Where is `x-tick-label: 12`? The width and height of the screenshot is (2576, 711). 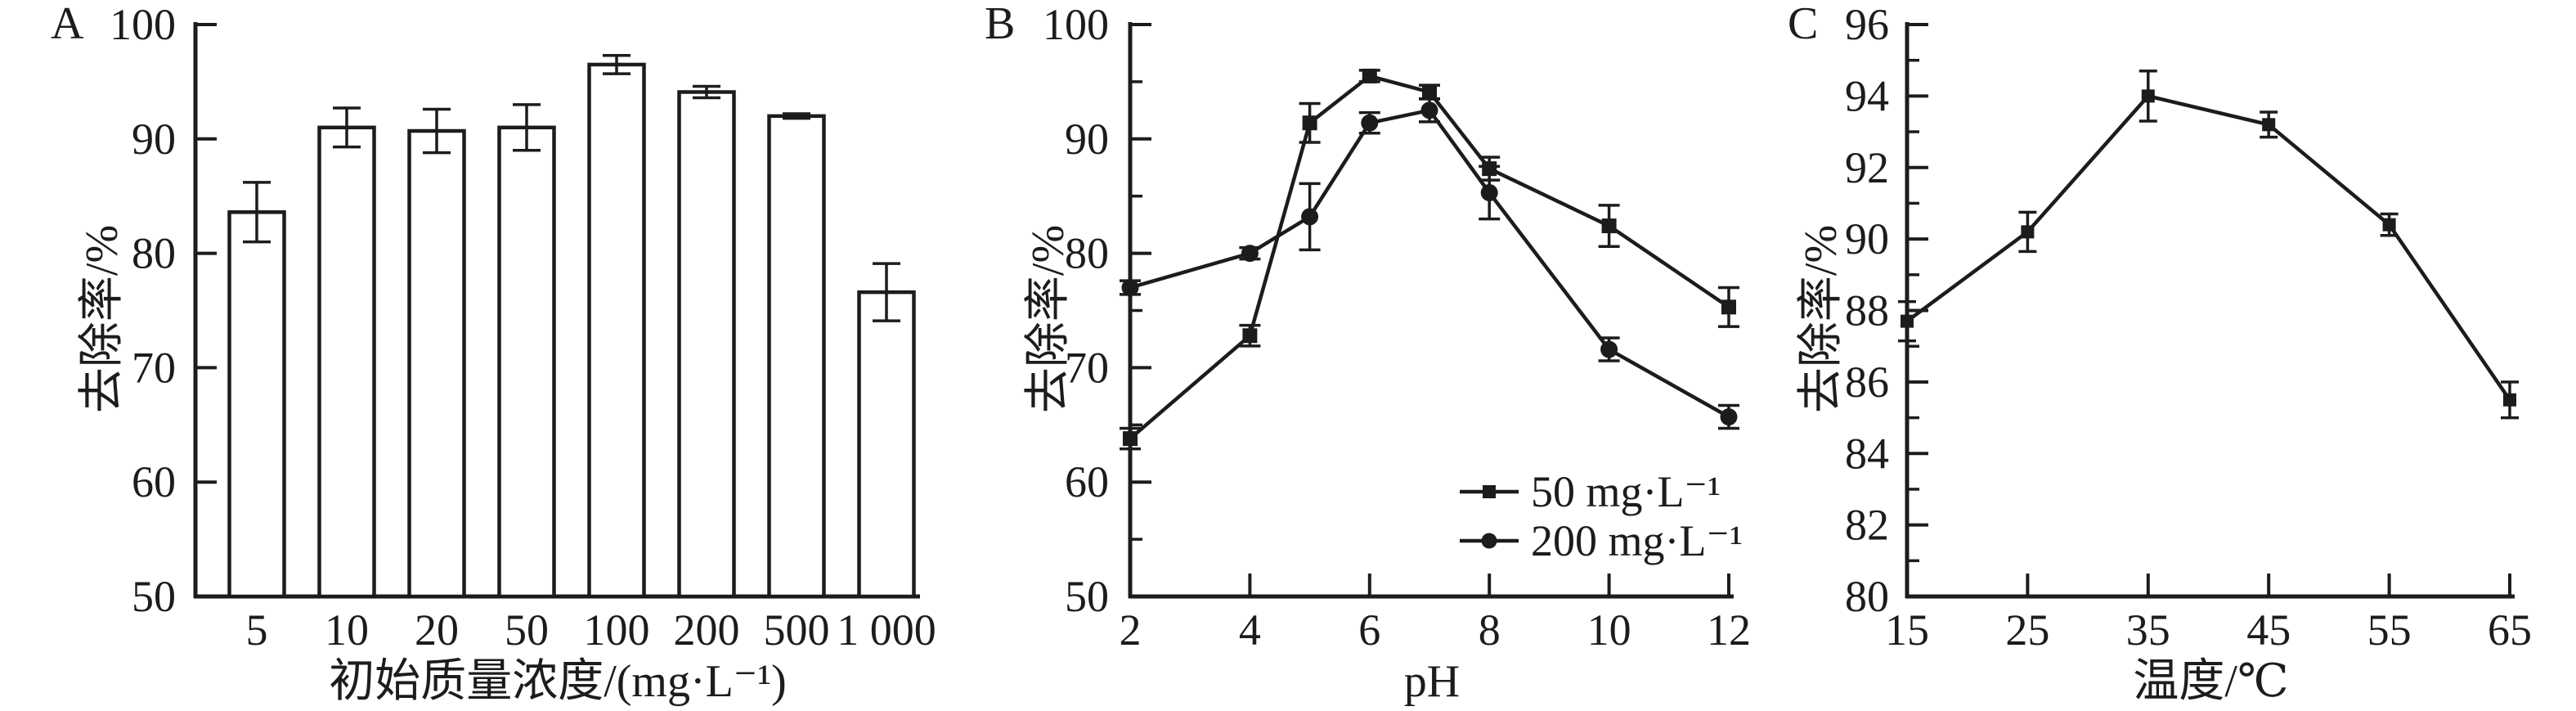
x-tick-label: 12 is located at coordinates (1729, 630).